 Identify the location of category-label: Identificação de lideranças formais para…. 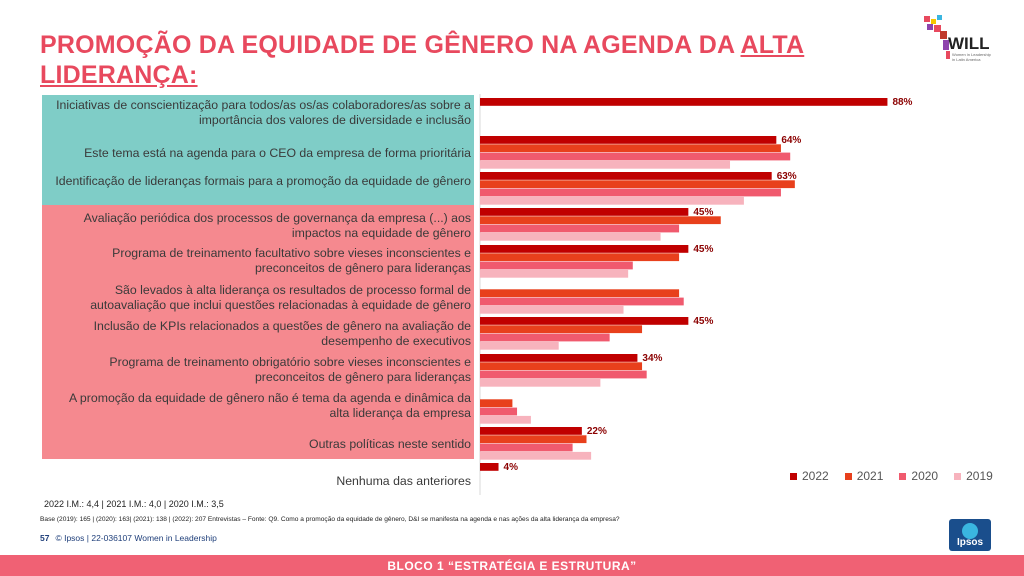
(263, 181).